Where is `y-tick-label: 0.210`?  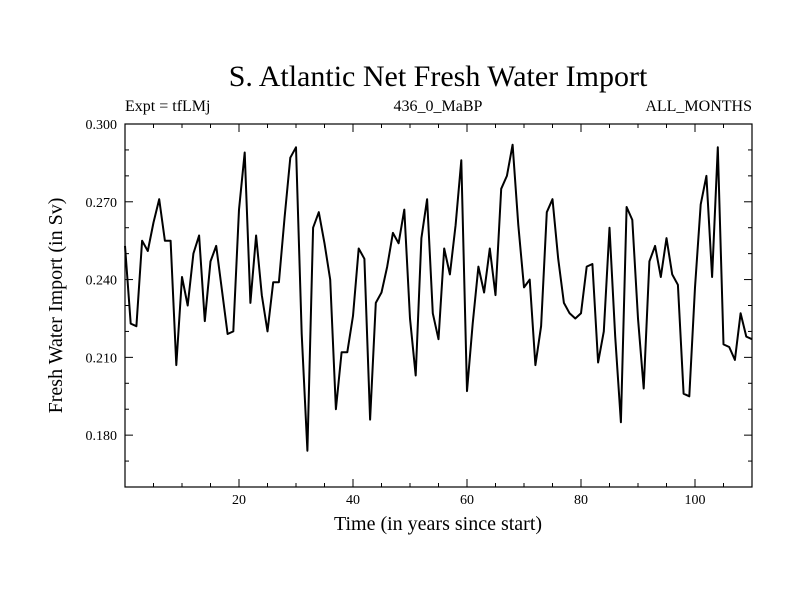
y-tick-label: 0.210 is located at coordinates (102, 358).